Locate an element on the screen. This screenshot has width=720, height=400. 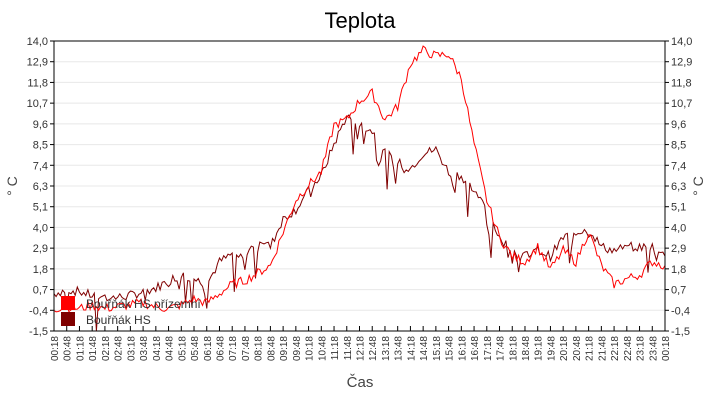
x-tick-label: 00:48 is located at coordinates (68, 348).